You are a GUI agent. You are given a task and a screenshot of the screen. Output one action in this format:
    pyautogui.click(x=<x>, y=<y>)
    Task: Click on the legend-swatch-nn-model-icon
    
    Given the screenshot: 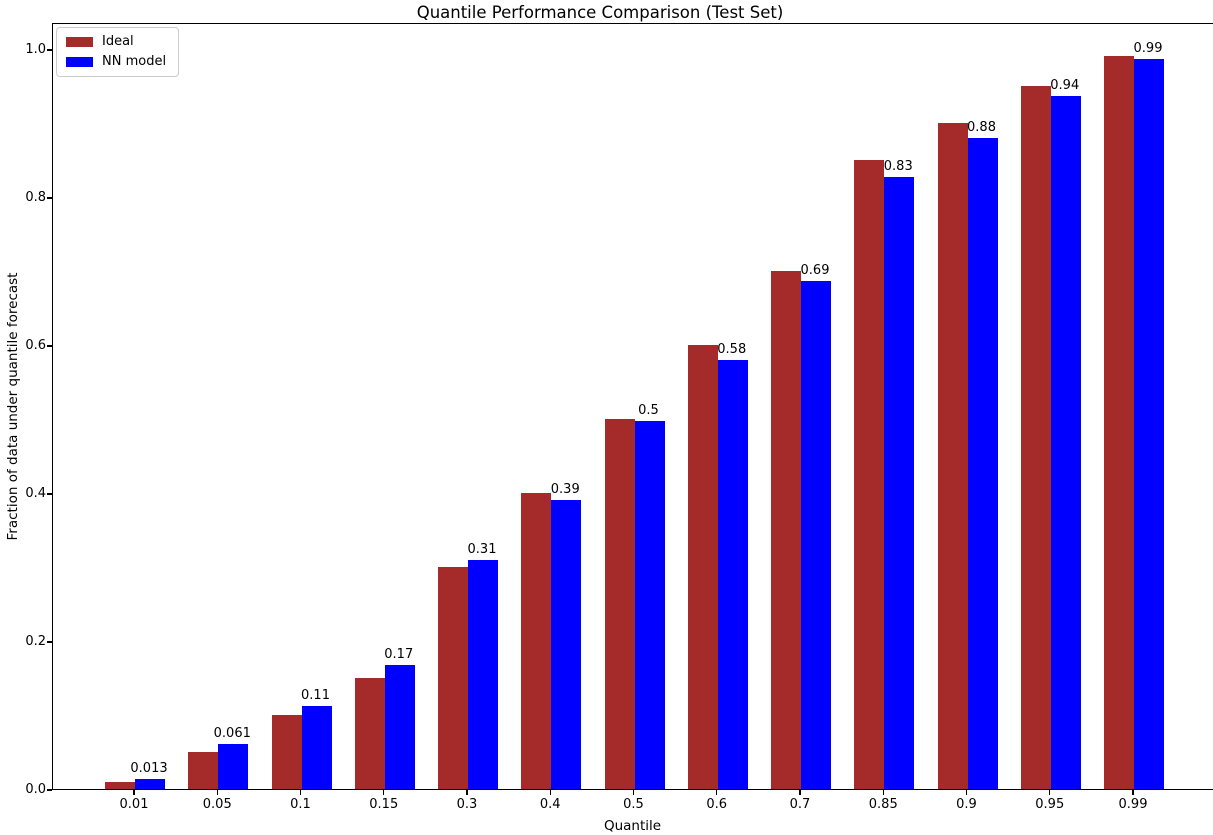 What is the action you would take?
    pyautogui.click(x=79, y=62)
    